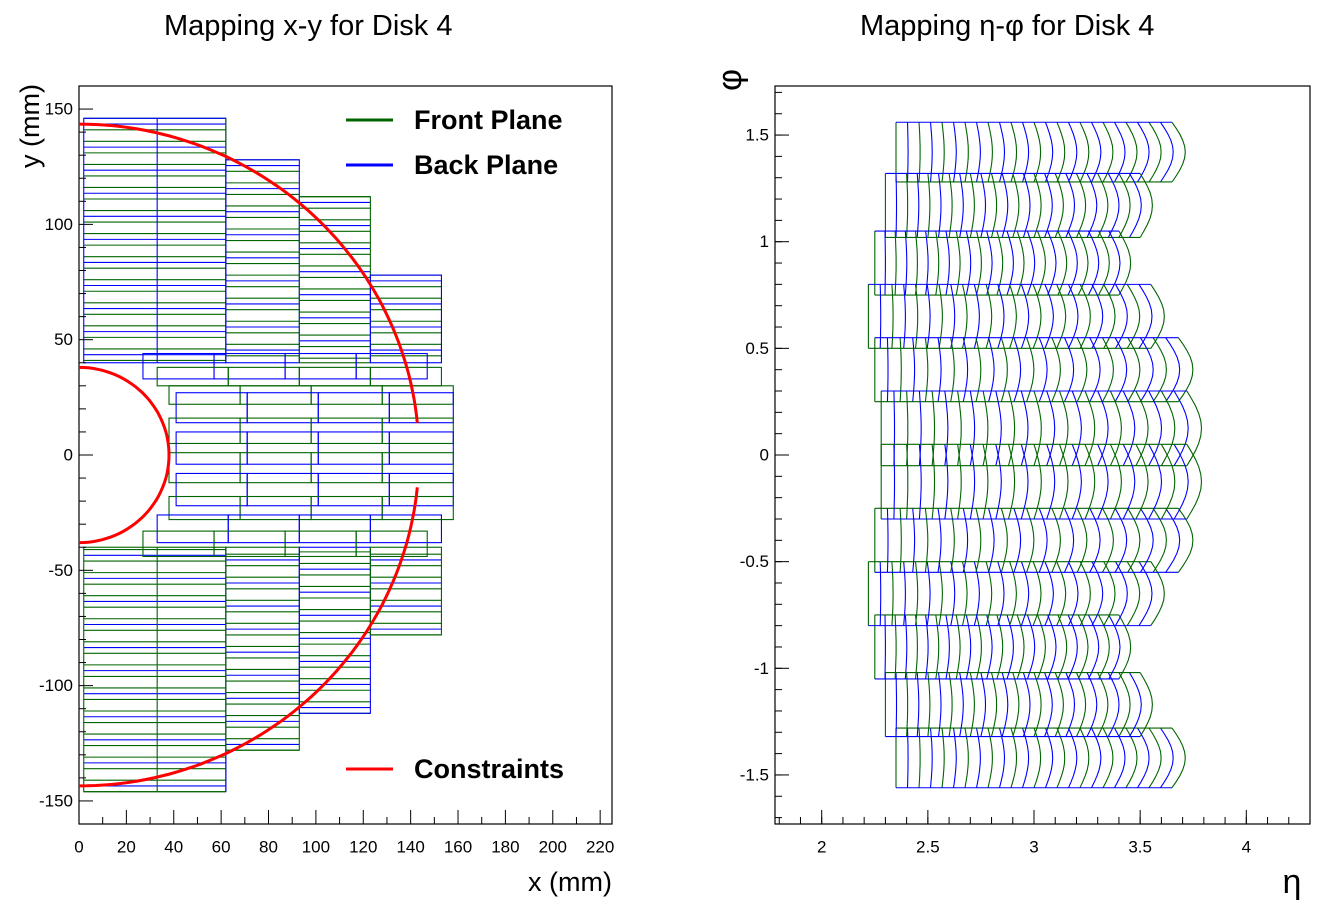 This screenshot has width=1338, height=916. Describe the element at coordinates (761, 668) in the screenshot. I see `phi-tick-label: -1` at that location.